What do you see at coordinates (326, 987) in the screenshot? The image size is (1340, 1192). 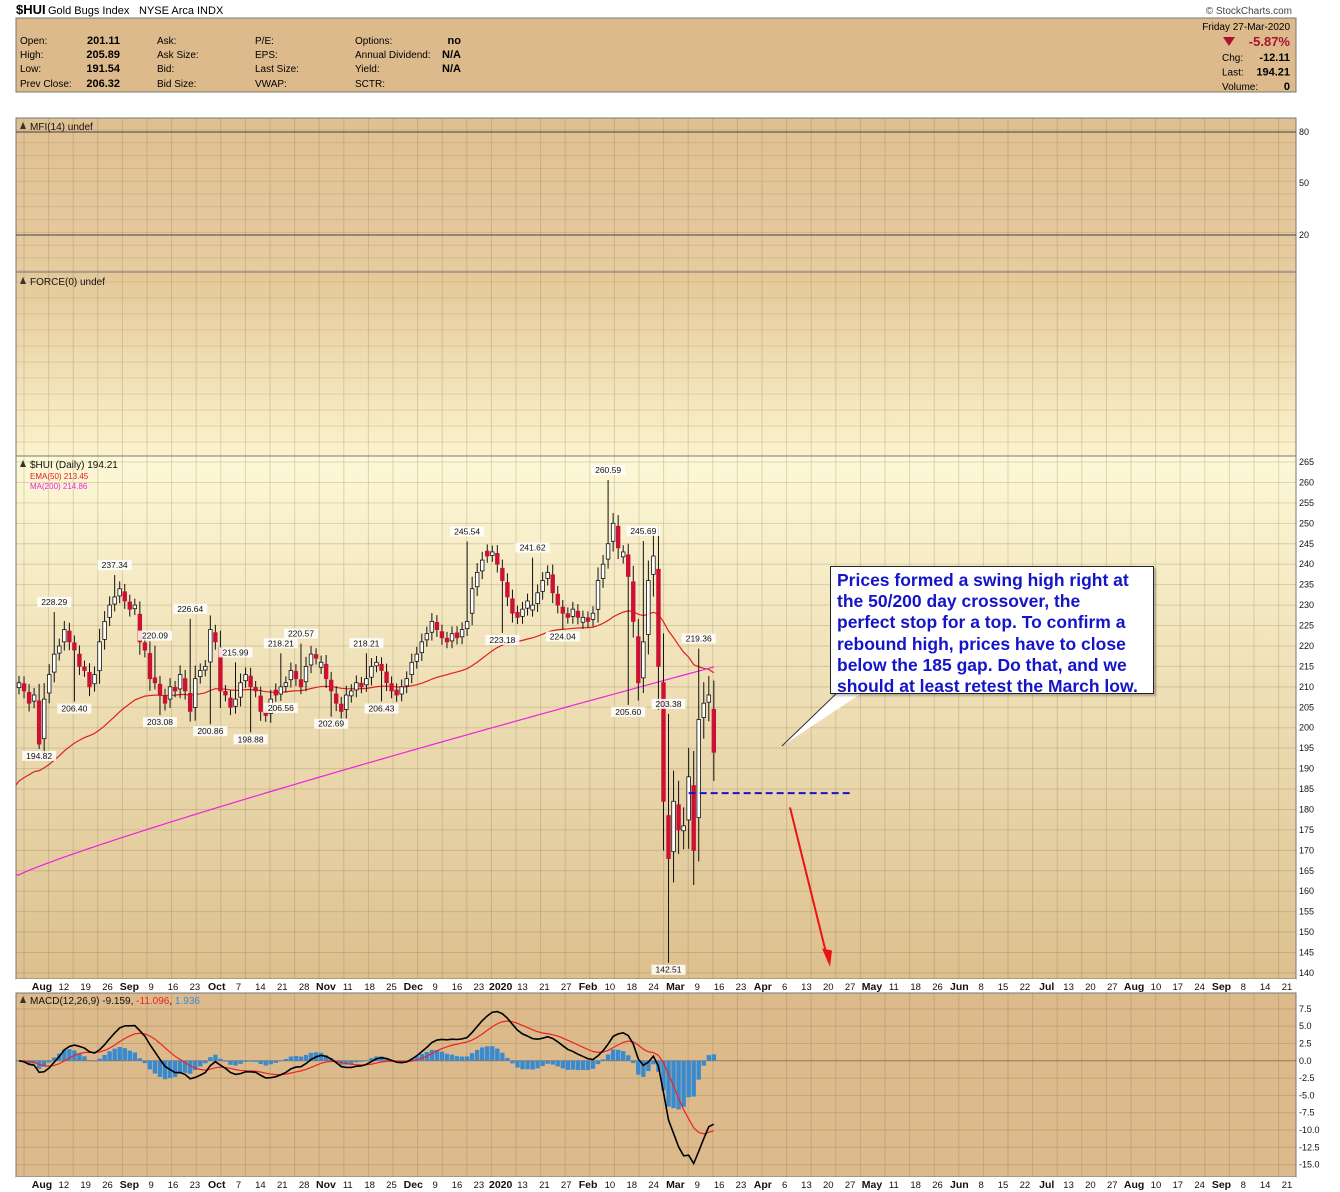 I see `x-axis-label: Nov` at bounding box center [326, 987].